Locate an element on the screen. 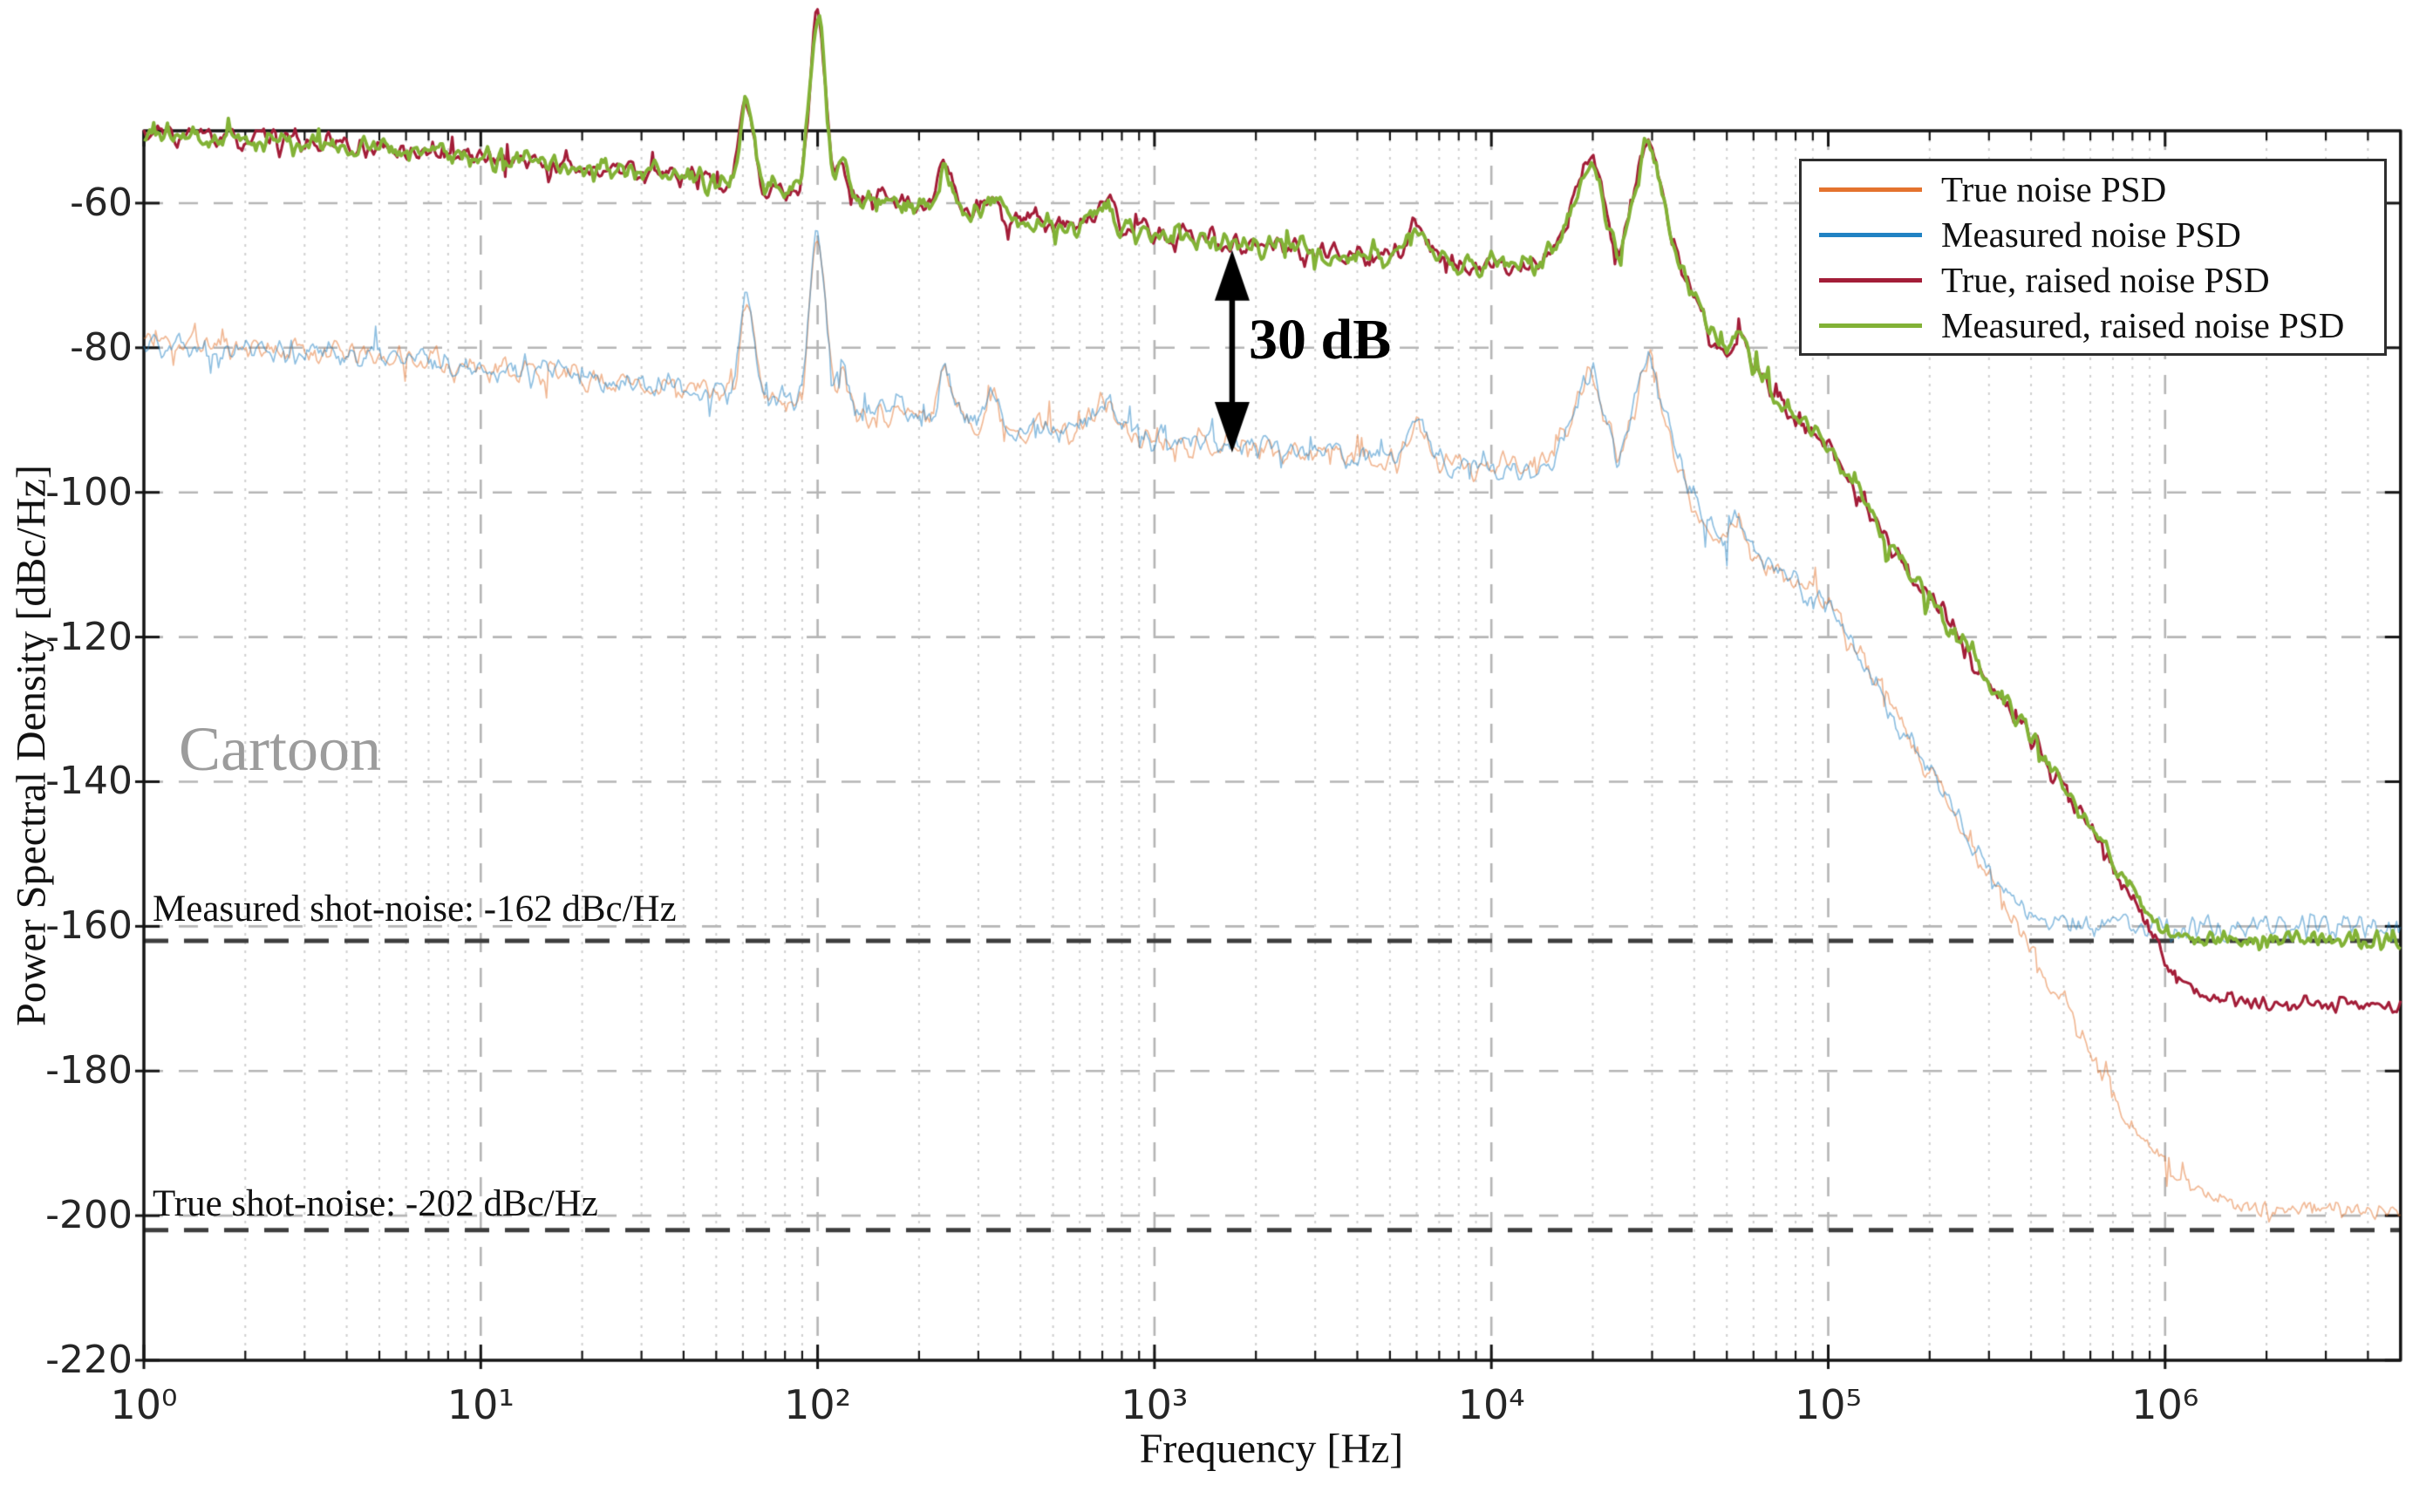 The width and height of the screenshot is (2433, 1512). legend-item-label: True, raised noise PSD is located at coordinates (2105, 280).